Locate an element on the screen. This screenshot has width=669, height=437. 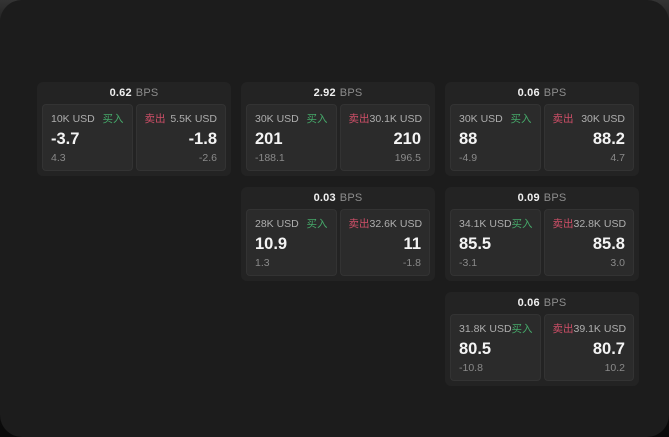
sell-panel: 卖出 30K USD 88.2 4.7 is located at coordinates (588, 137).